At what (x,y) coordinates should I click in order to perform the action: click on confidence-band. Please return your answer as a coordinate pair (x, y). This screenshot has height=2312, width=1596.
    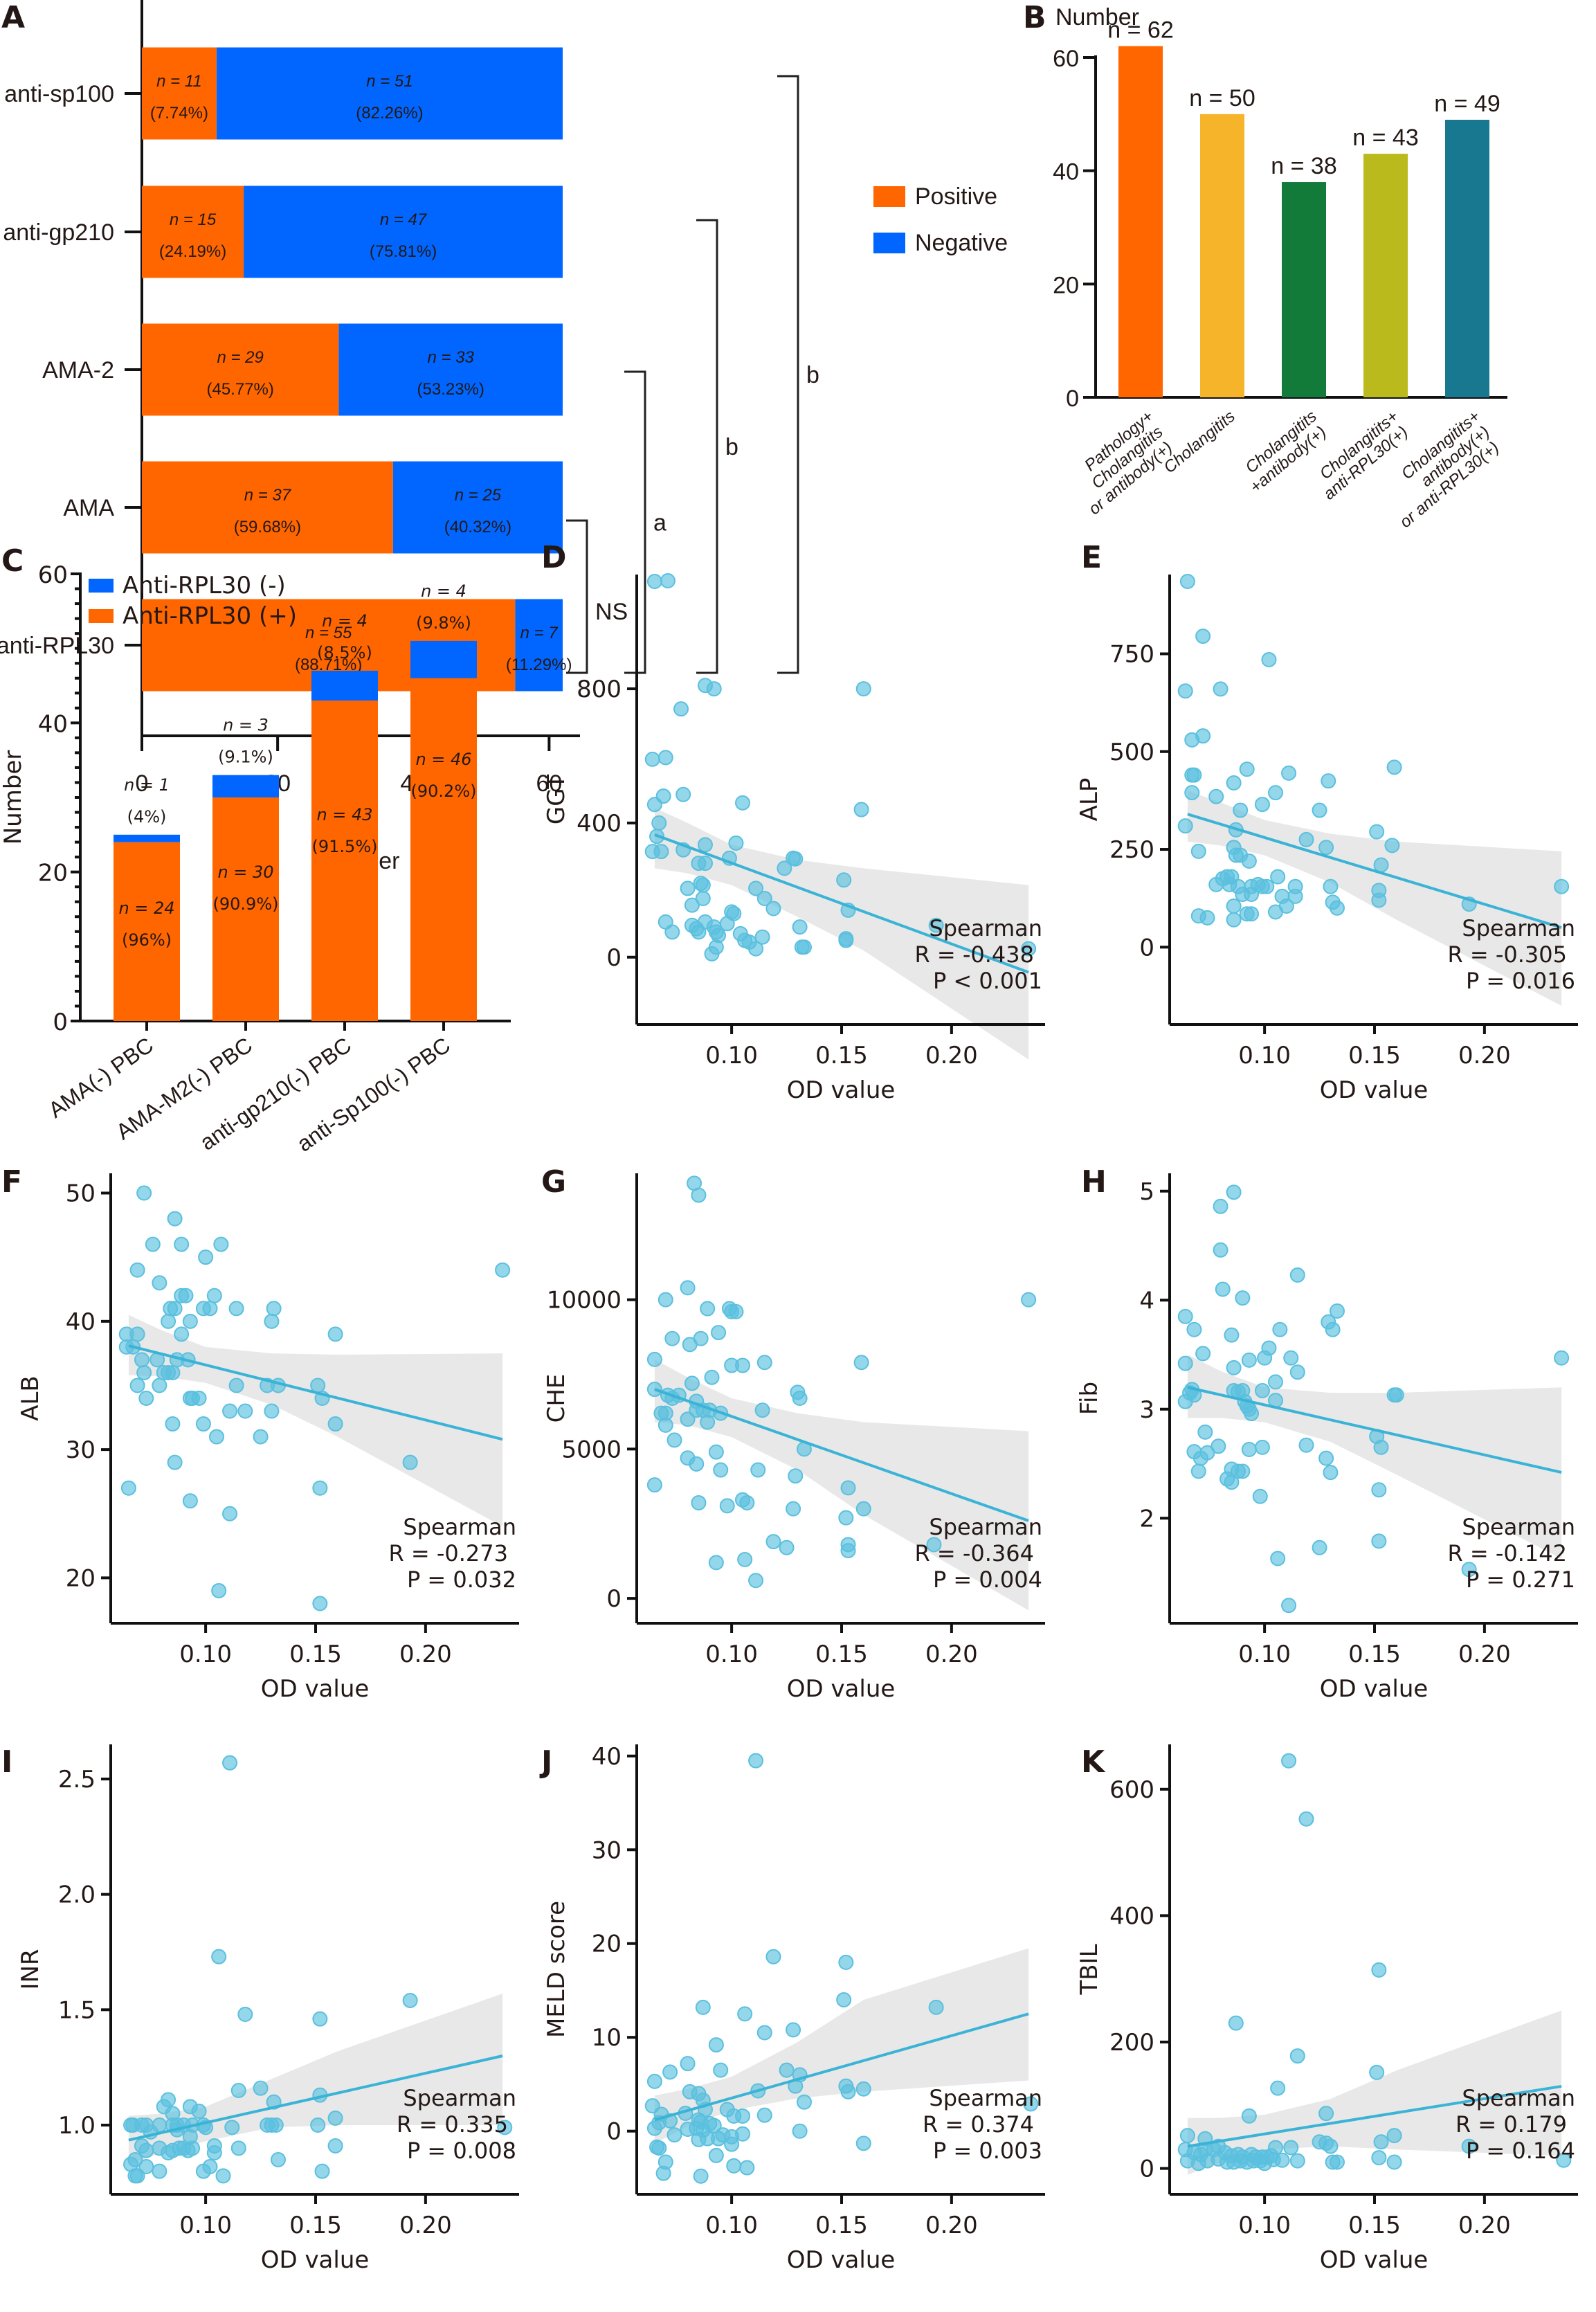
    Looking at the image, I should click on (315, 1421).